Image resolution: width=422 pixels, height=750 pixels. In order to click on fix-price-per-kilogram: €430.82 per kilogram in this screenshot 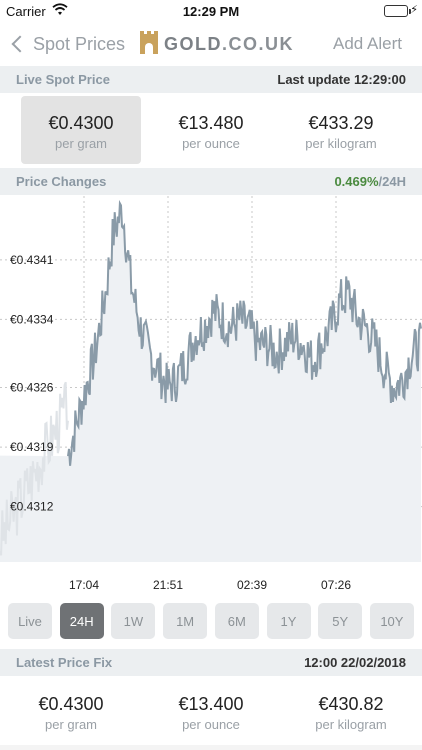, I will do `click(351, 711)`.